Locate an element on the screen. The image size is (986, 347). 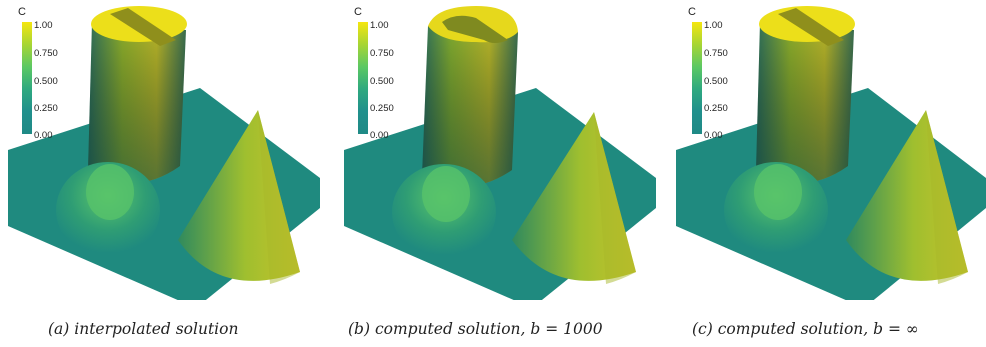
caption-c: (c) computed solution, b = ∞ is located at coordinates (805, 329).